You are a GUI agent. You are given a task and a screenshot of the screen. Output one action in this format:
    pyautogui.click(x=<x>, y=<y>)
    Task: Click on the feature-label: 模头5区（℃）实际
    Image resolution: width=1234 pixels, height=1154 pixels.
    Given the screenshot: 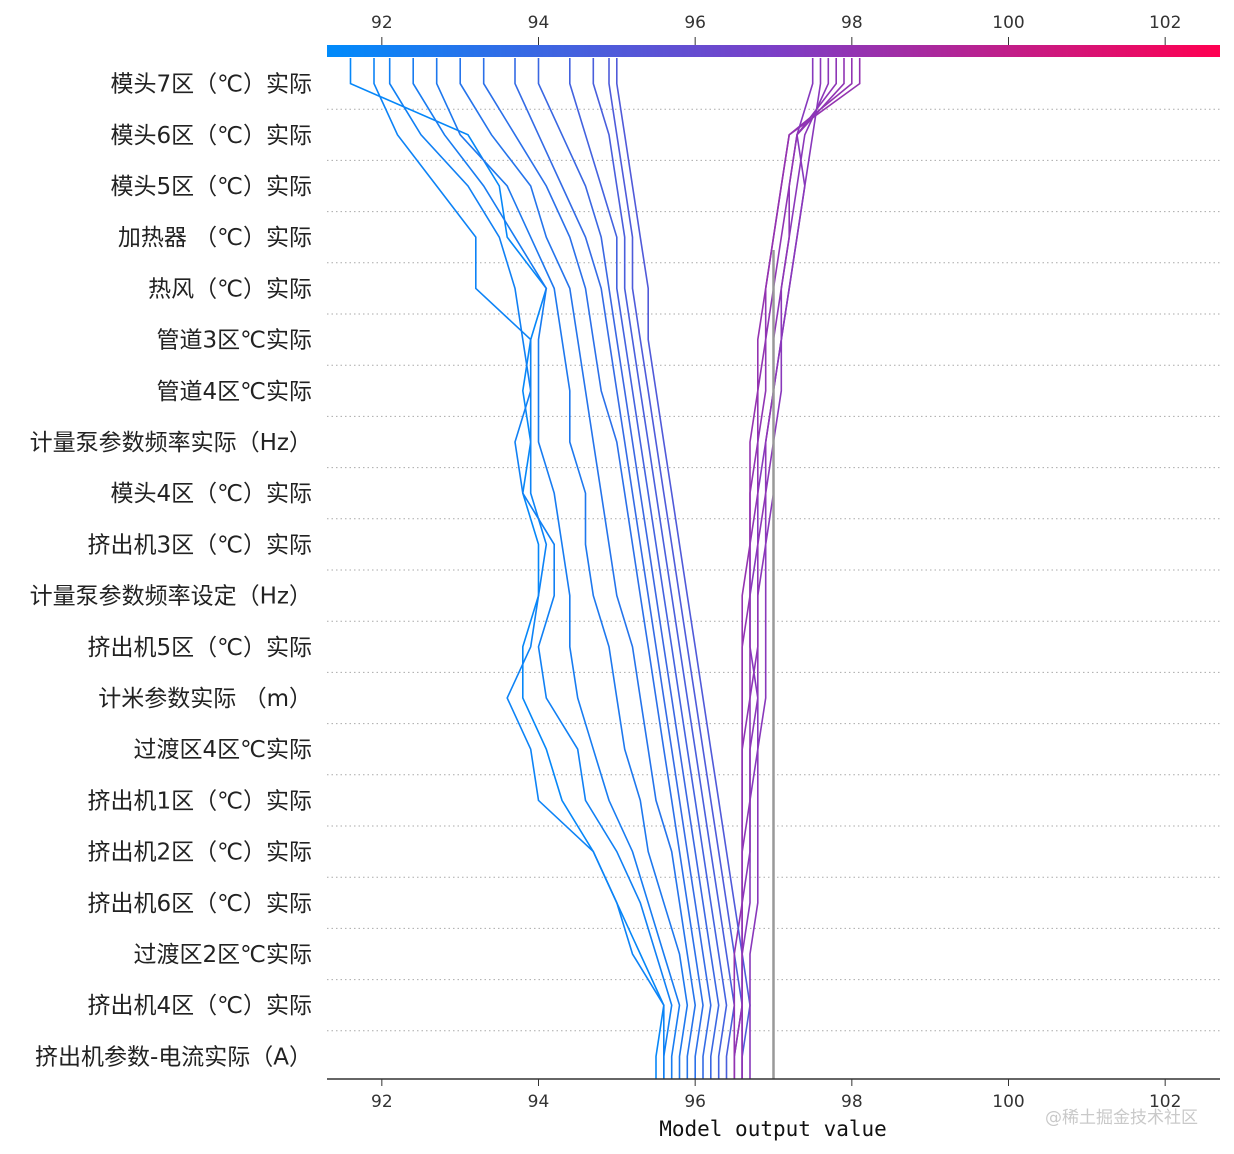 What is the action you would take?
    pyautogui.click(x=211, y=187)
    